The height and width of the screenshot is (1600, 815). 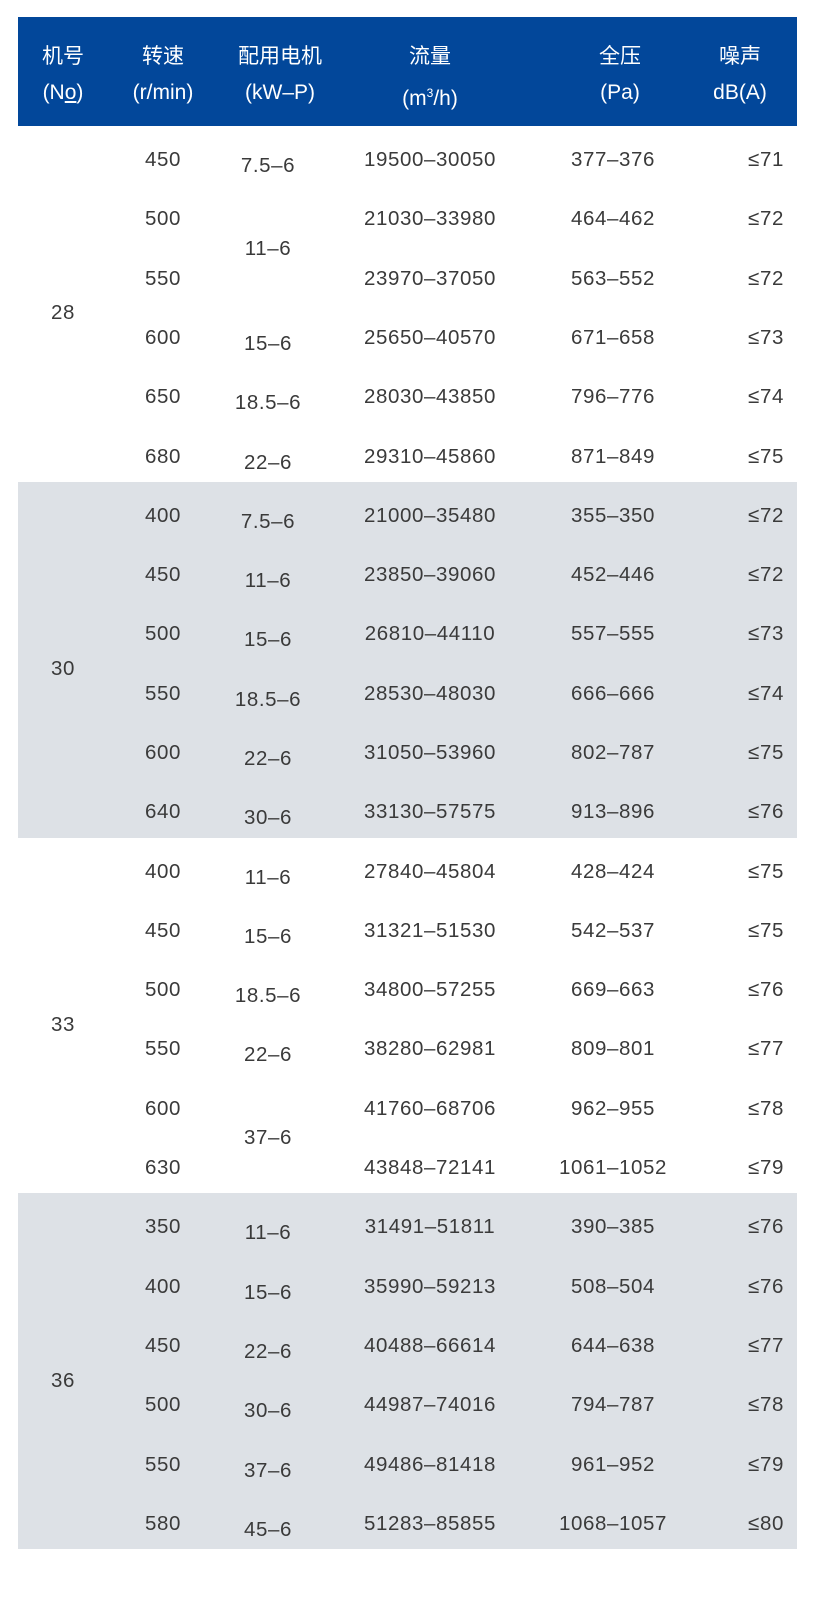 I want to click on flow-cell: 31321–51530, so click(x=430, y=930).